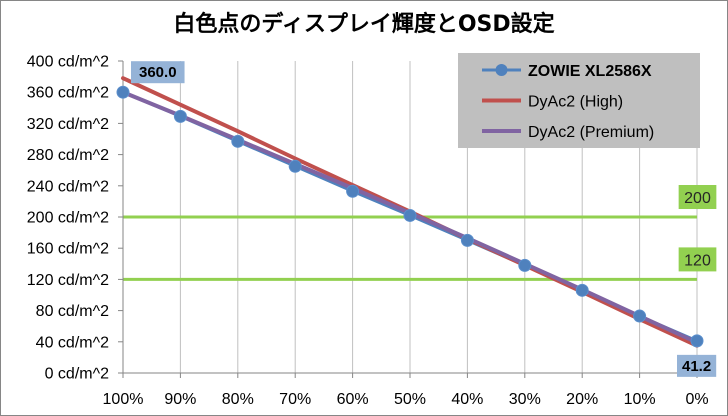 Image resolution: width=728 pixels, height=416 pixels. What do you see at coordinates (501, 70) in the screenshot?
I see `legend-swatch-marker` at bounding box center [501, 70].